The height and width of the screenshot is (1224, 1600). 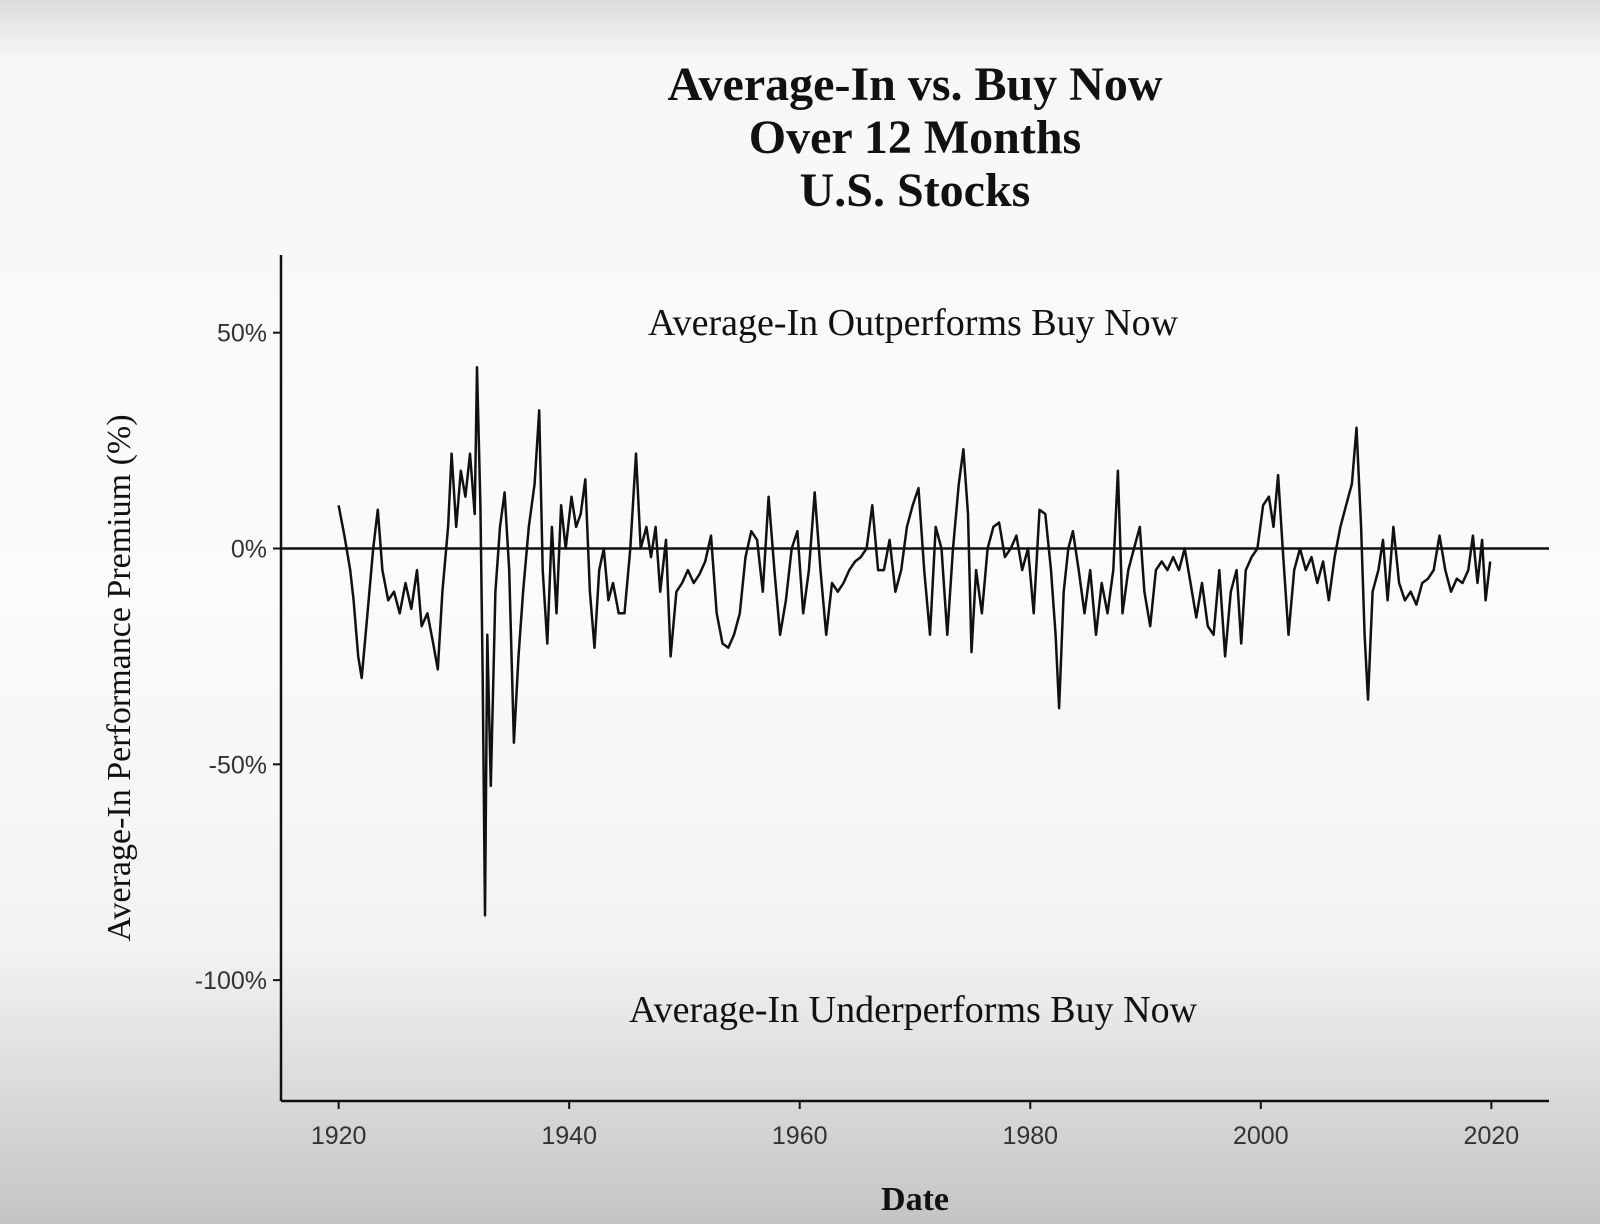 What do you see at coordinates (913, 1010) in the screenshot?
I see `annotation: Average-In Underperforms Buy Now` at bounding box center [913, 1010].